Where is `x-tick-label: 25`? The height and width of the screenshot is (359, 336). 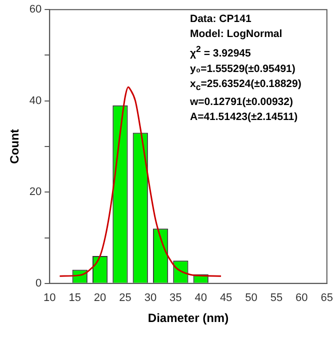
x-tick-label: 25 is located at coordinates (125, 298).